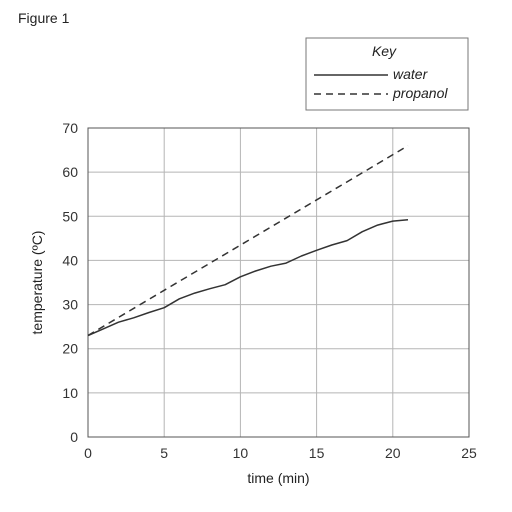 This screenshot has width=512, height=512. I want to click on x-axis-label: time (min), so click(278, 478).